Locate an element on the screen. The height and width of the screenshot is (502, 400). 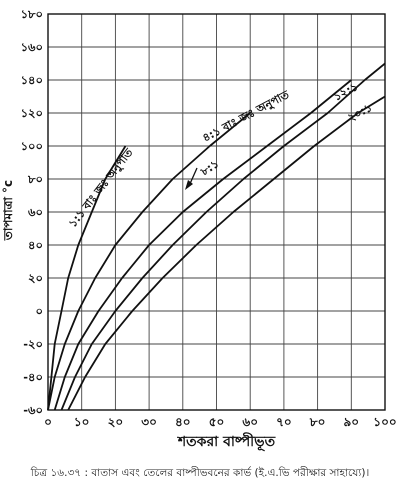
annotation-12-1: ১২:১ is located at coordinates (345, 92).